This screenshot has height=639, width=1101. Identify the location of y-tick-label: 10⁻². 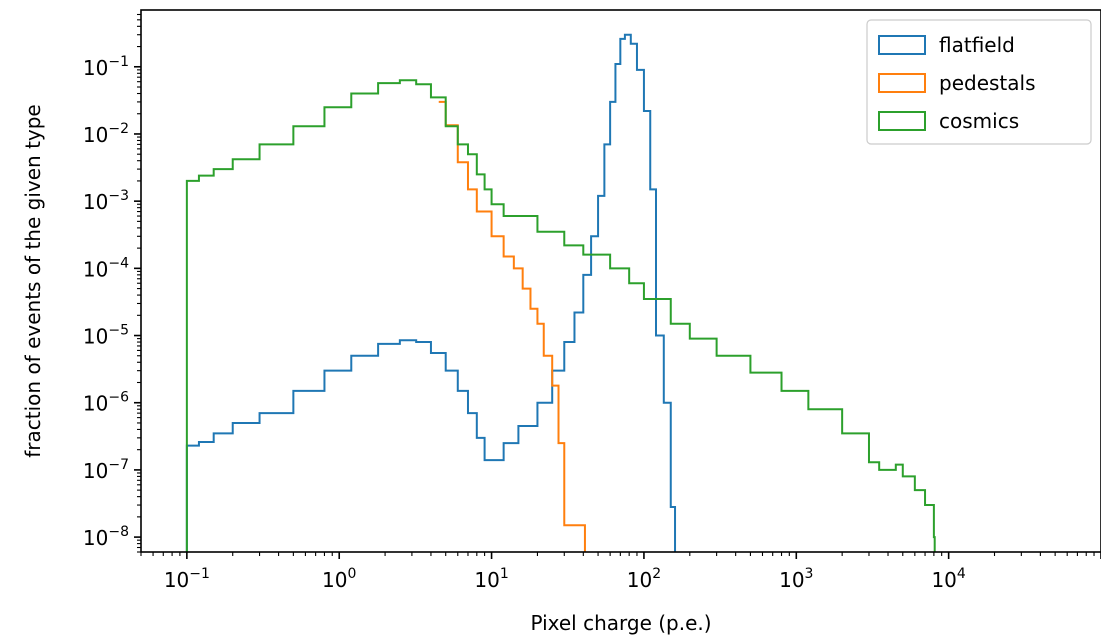
(106, 134).